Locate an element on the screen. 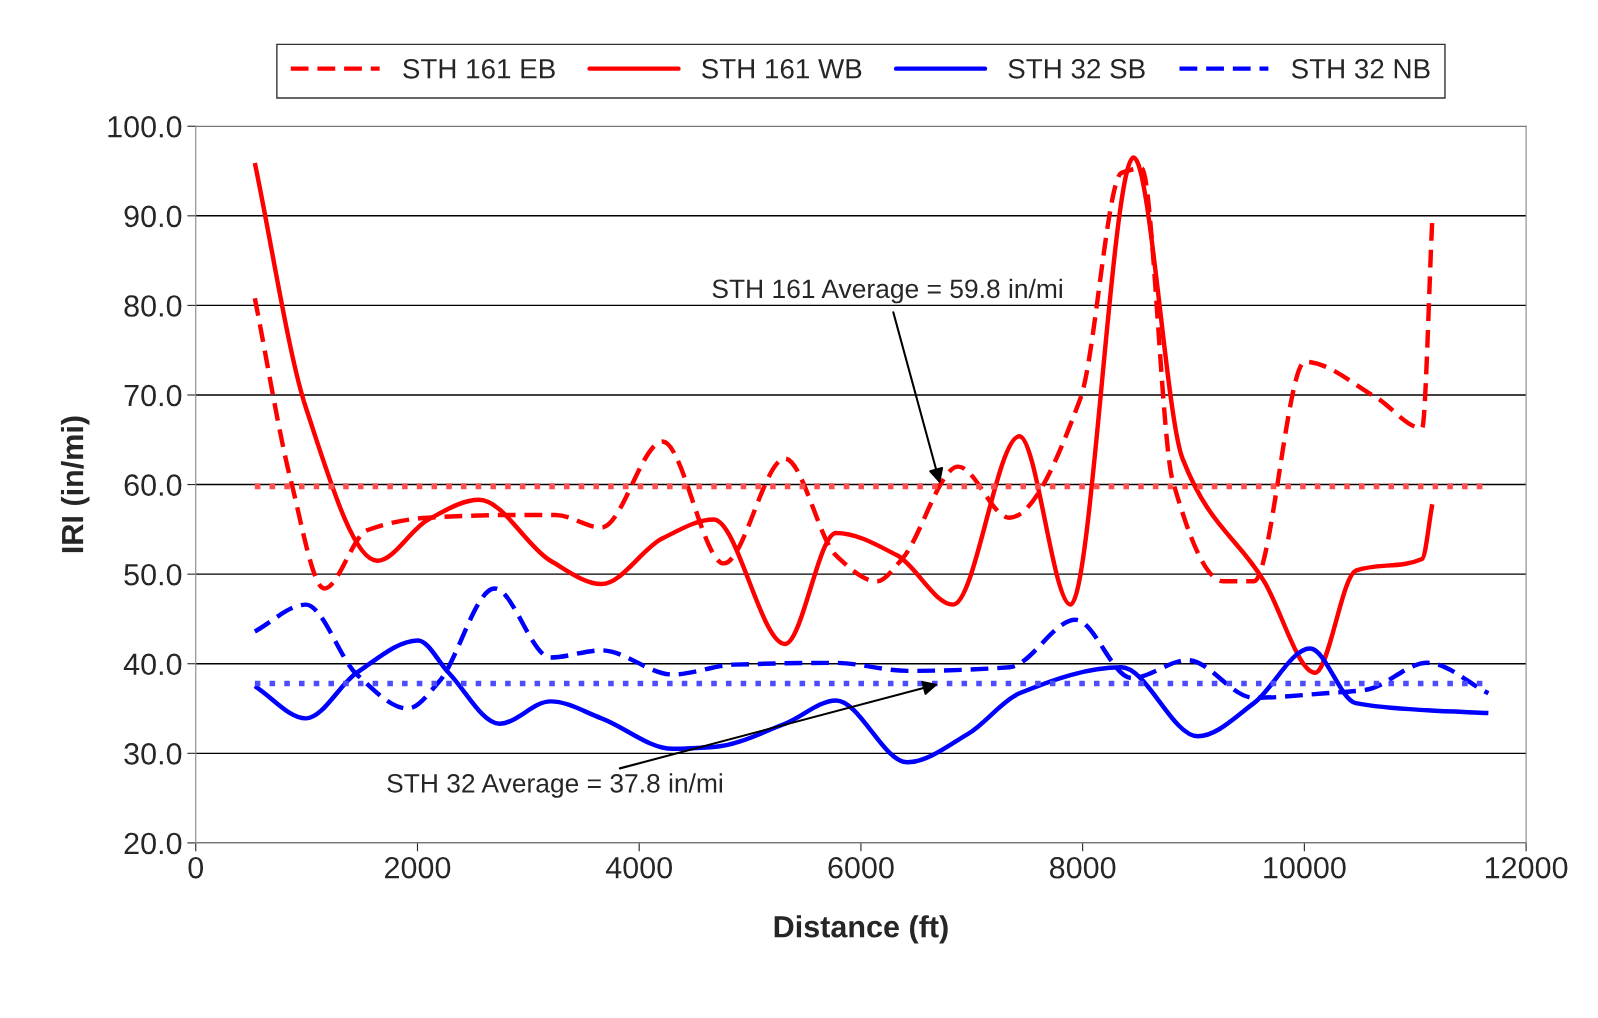 The width and height of the screenshot is (1598, 1018). x-tick-label: 0 is located at coordinates (196, 867).